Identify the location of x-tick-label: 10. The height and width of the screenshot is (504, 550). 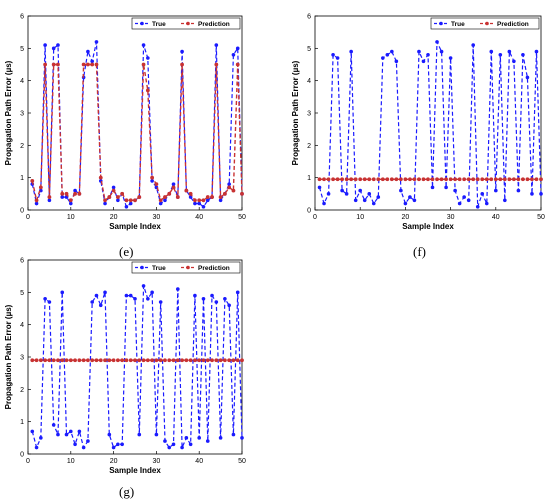
(71, 217).